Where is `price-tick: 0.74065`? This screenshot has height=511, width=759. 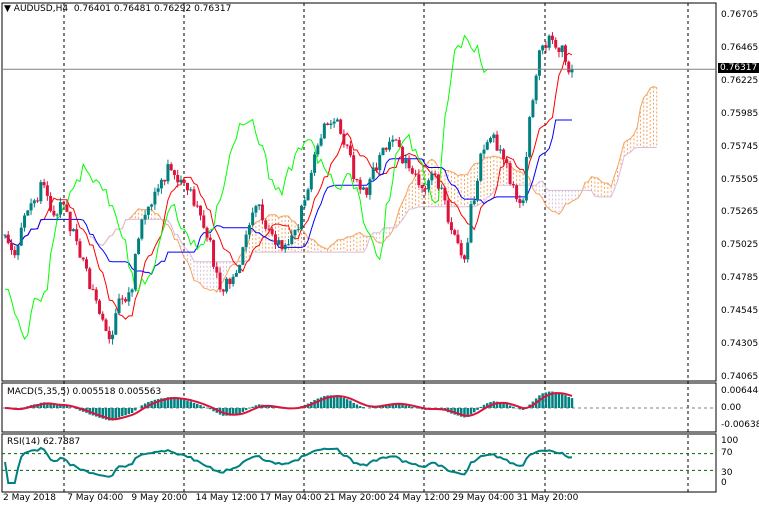
price-tick: 0.74065 is located at coordinates (740, 376).